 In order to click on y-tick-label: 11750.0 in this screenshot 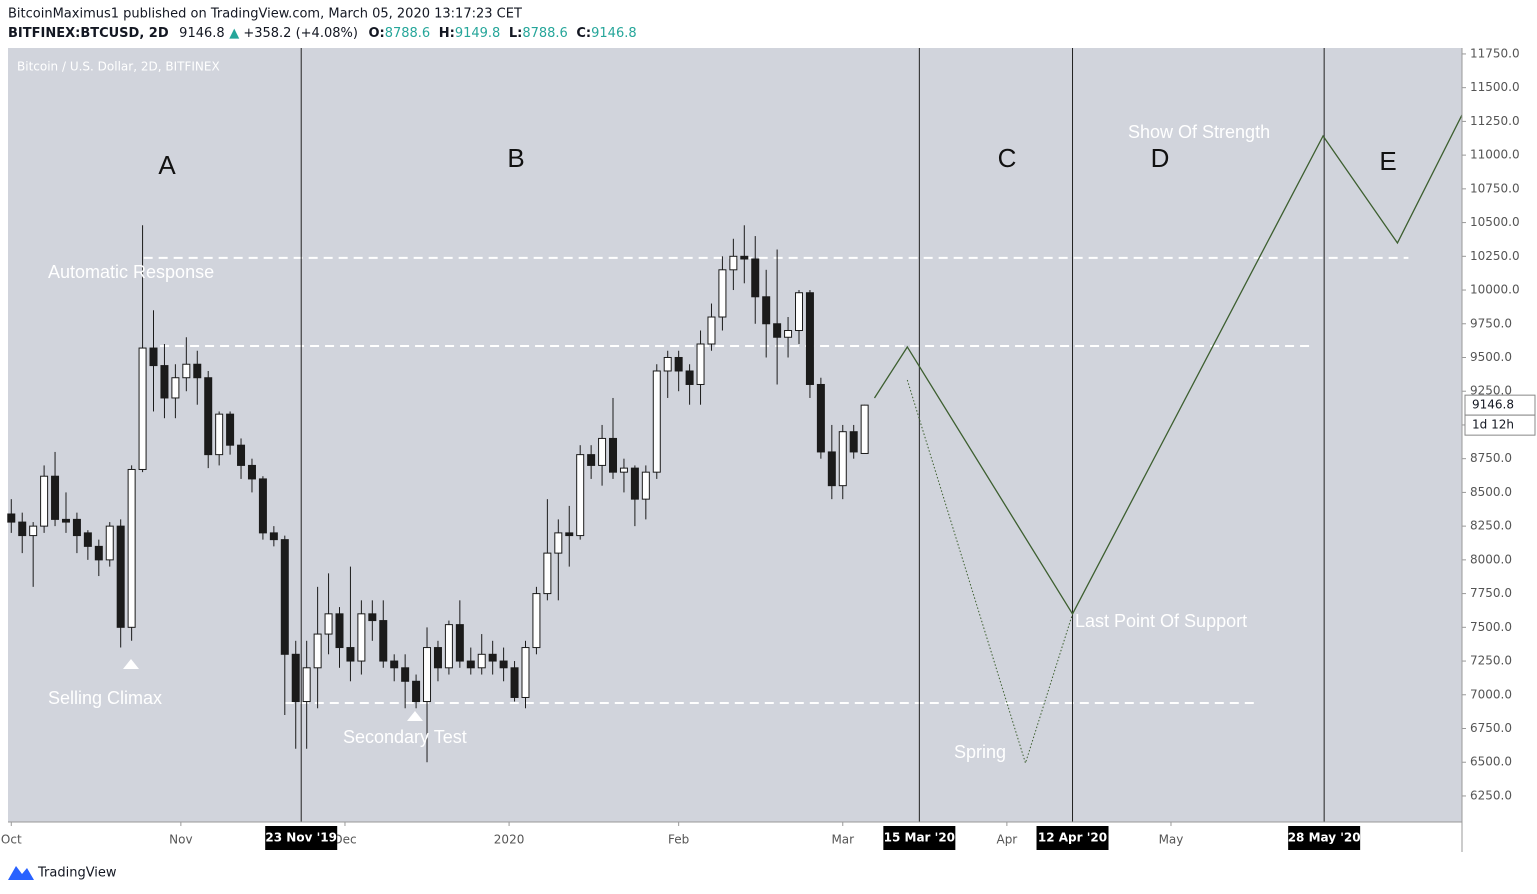, I will do `click(1495, 53)`.